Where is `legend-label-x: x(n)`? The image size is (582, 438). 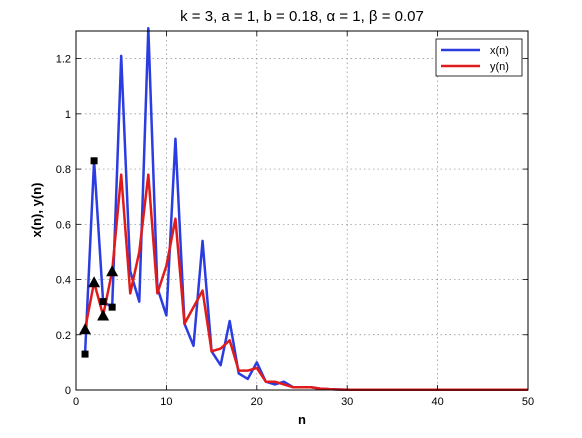 legend-label-x: x(n) is located at coordinates (499, 51).